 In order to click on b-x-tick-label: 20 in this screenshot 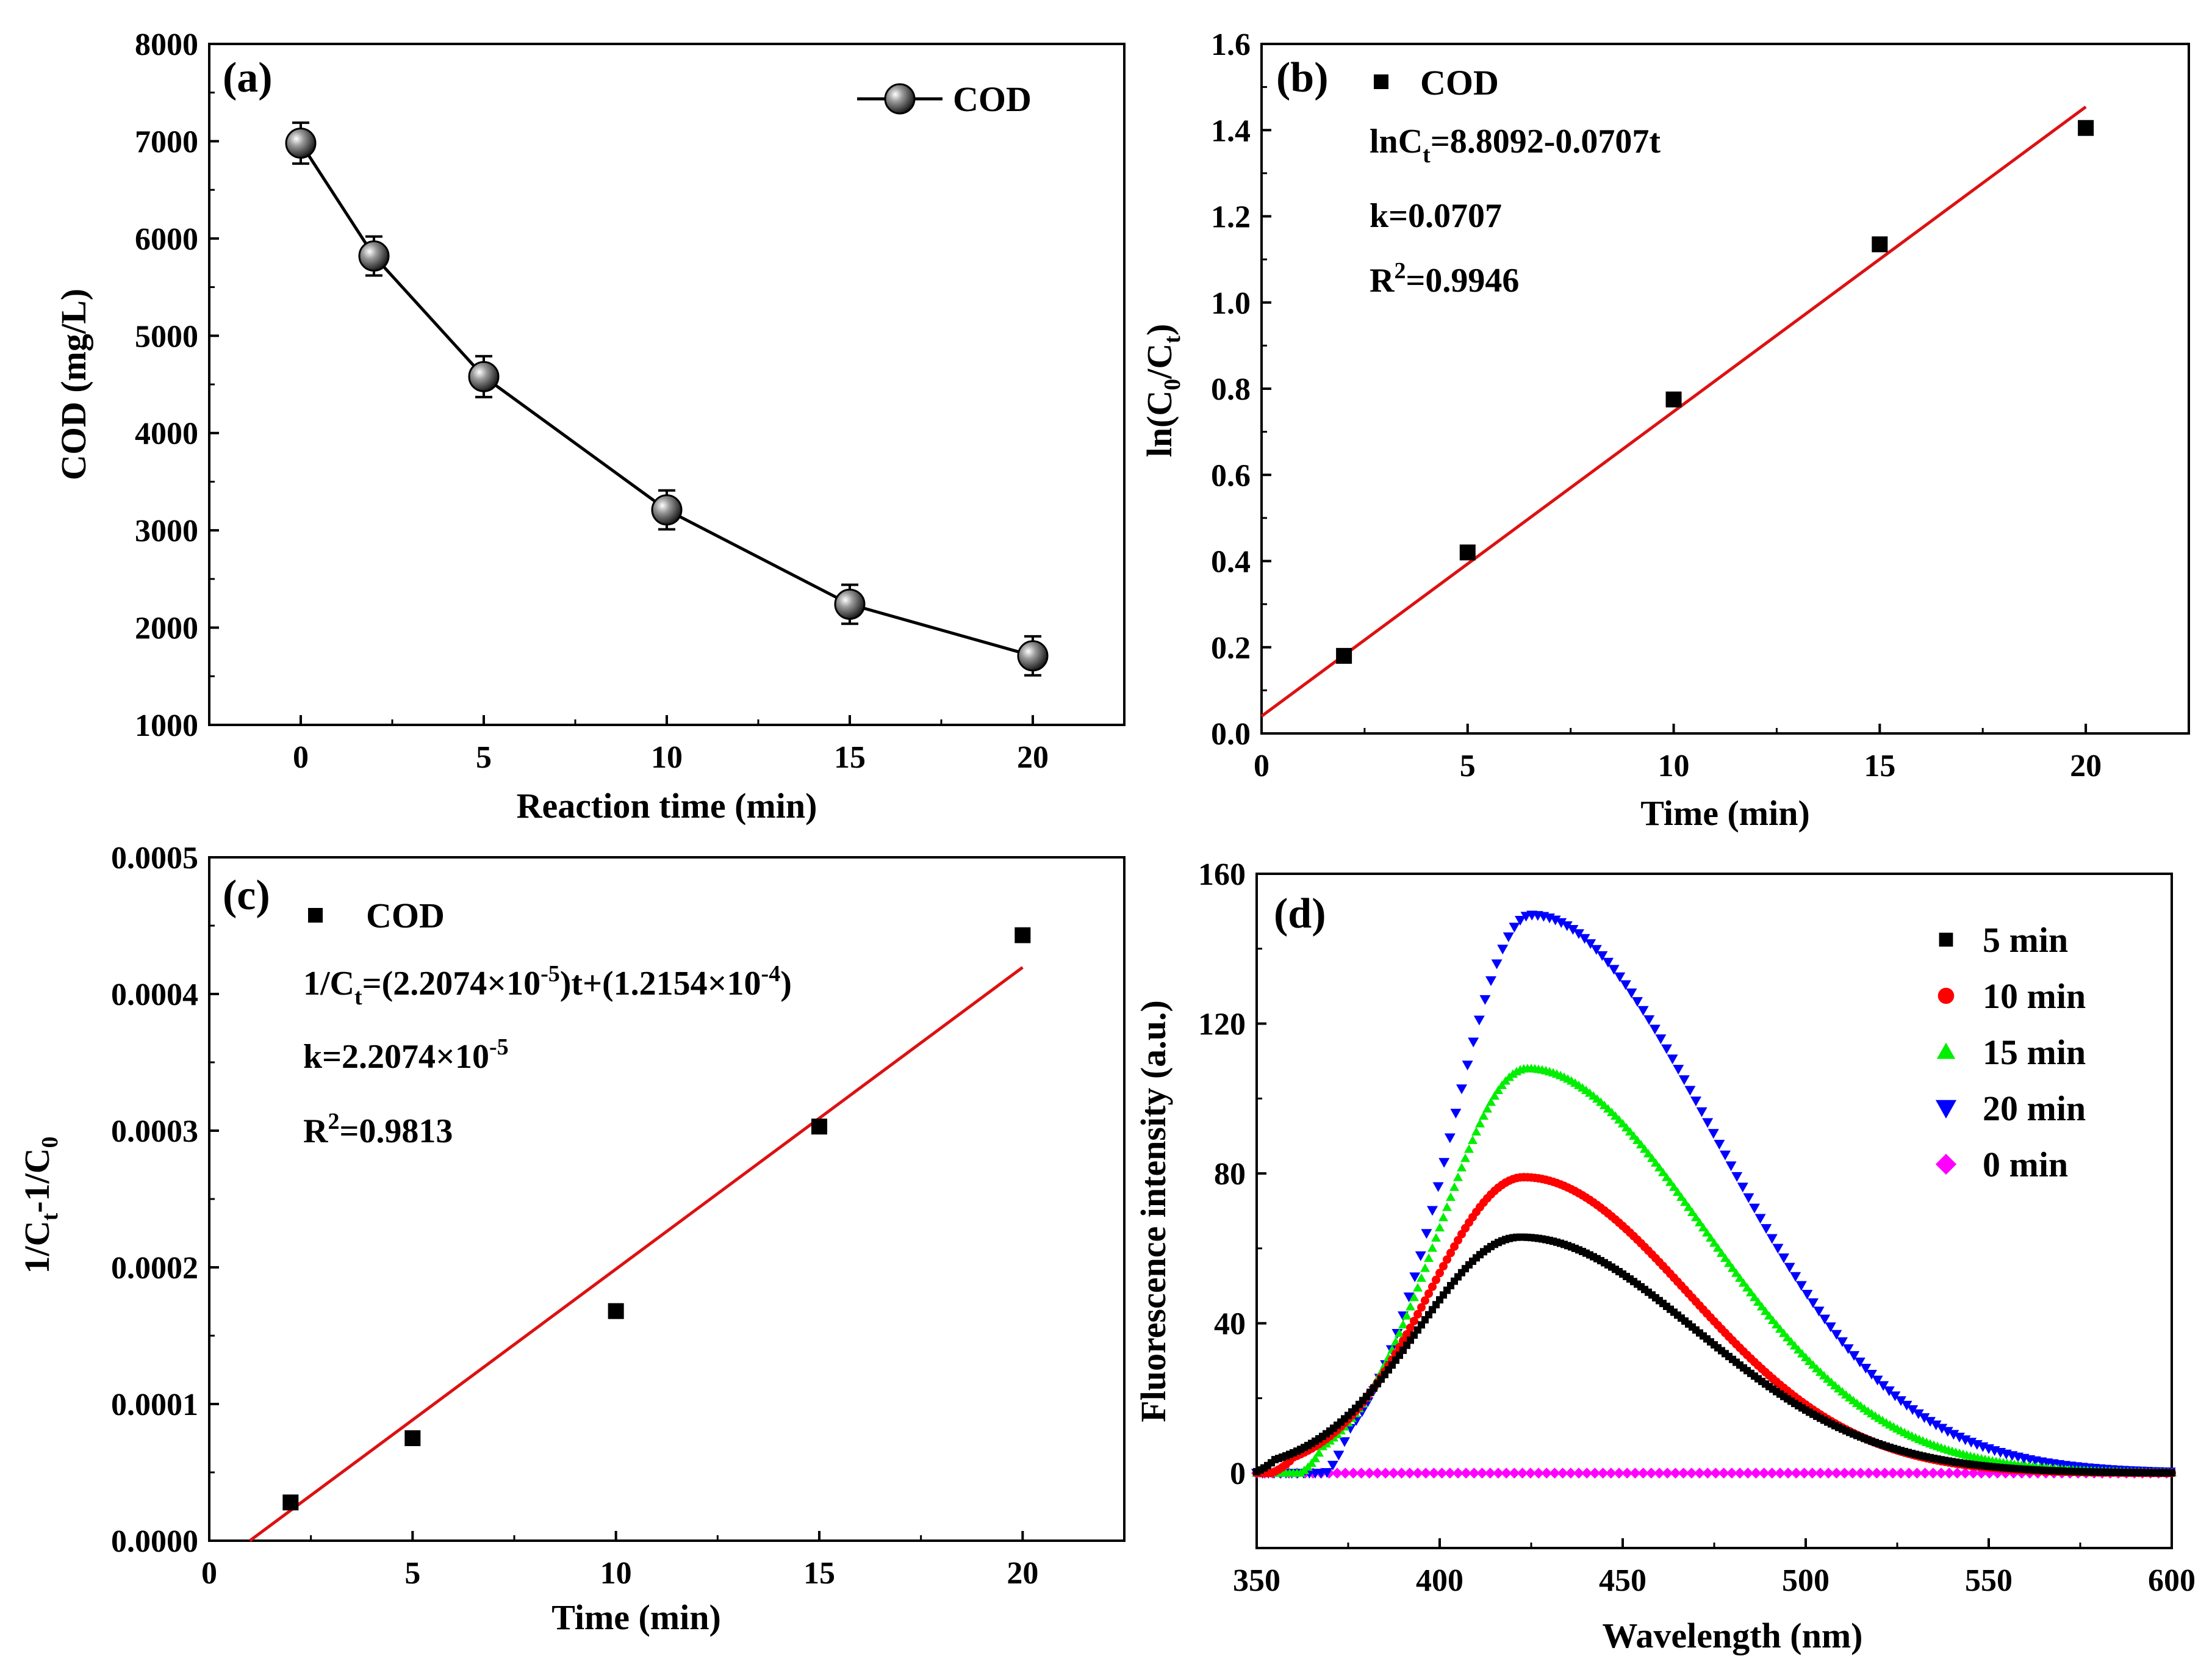, I will do `click(2086, 766)`.